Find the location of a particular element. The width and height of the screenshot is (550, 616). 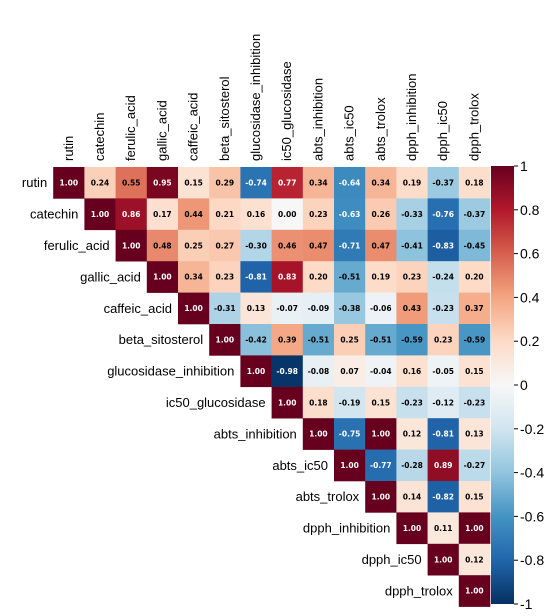

cell-value-label: 0.43 is located at coordinates (412, 308).